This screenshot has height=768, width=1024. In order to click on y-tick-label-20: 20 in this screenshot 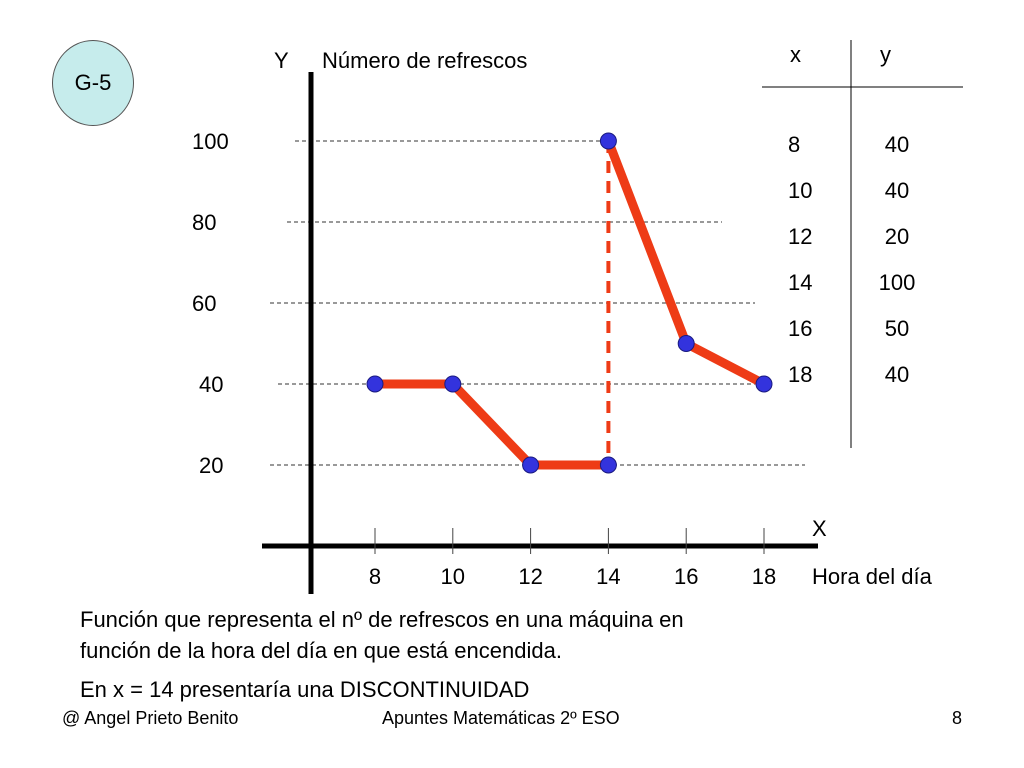, I will do `click(211, 465)`.